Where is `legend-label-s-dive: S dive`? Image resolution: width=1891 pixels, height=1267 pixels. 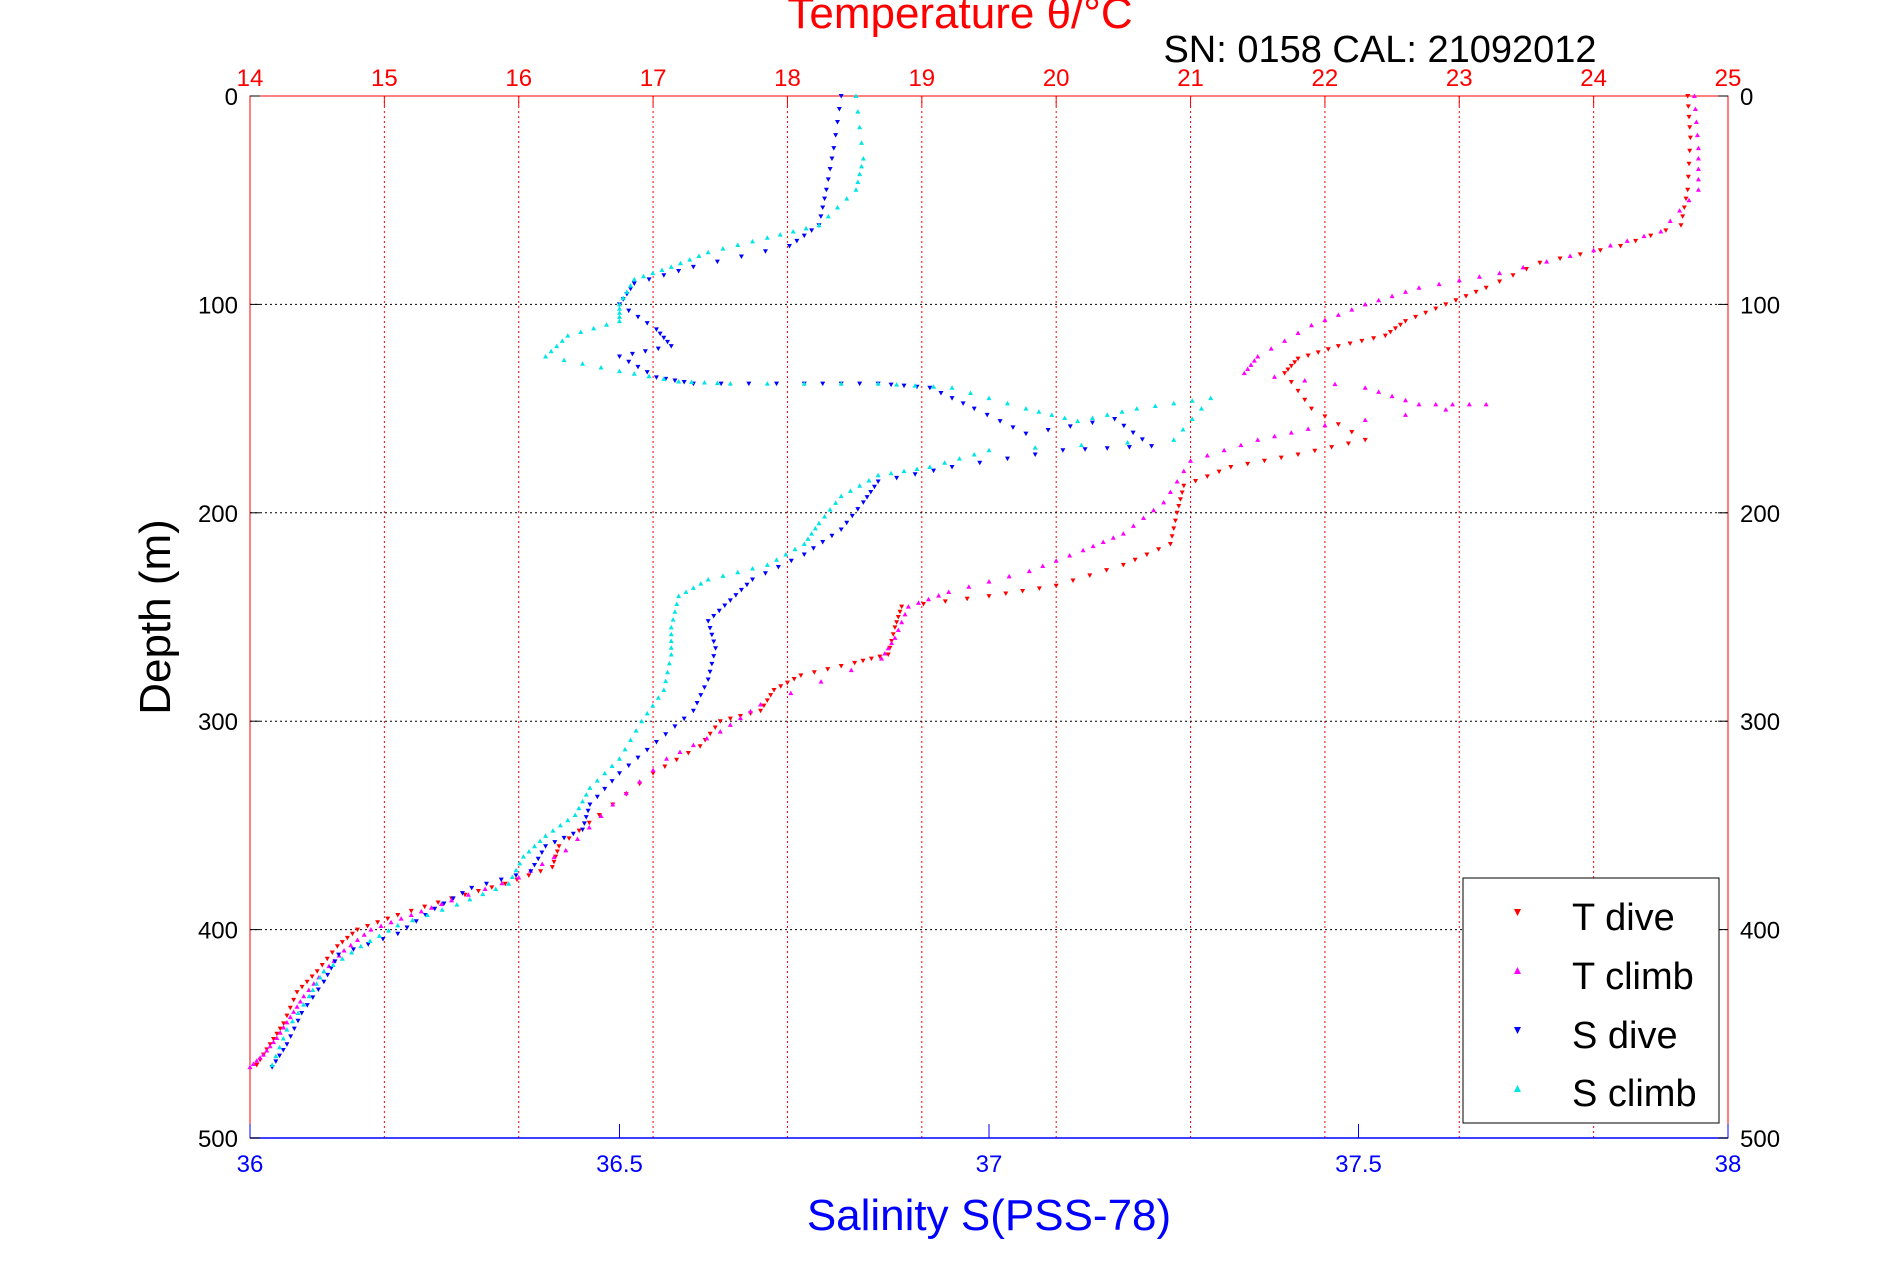
legend-label-s-dive: S dive is located at coordinates (1625, 1036).